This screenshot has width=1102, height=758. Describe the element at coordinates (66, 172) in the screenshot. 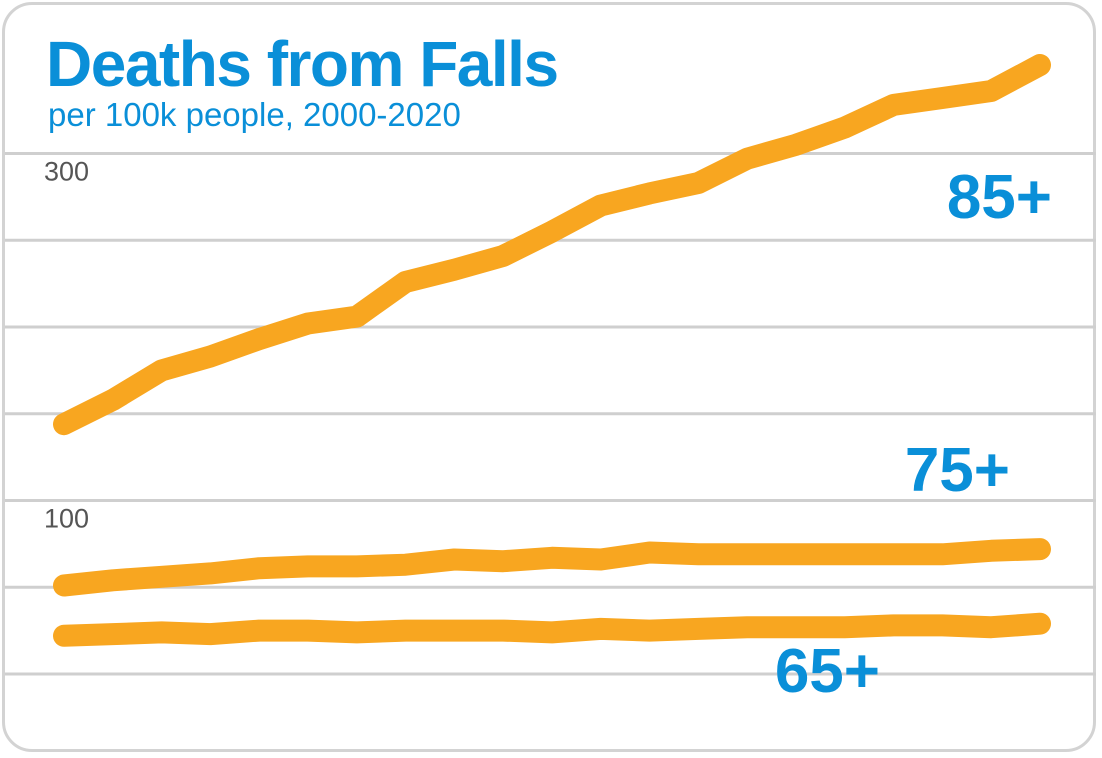

I see `y-tick-label: 300` at that location.